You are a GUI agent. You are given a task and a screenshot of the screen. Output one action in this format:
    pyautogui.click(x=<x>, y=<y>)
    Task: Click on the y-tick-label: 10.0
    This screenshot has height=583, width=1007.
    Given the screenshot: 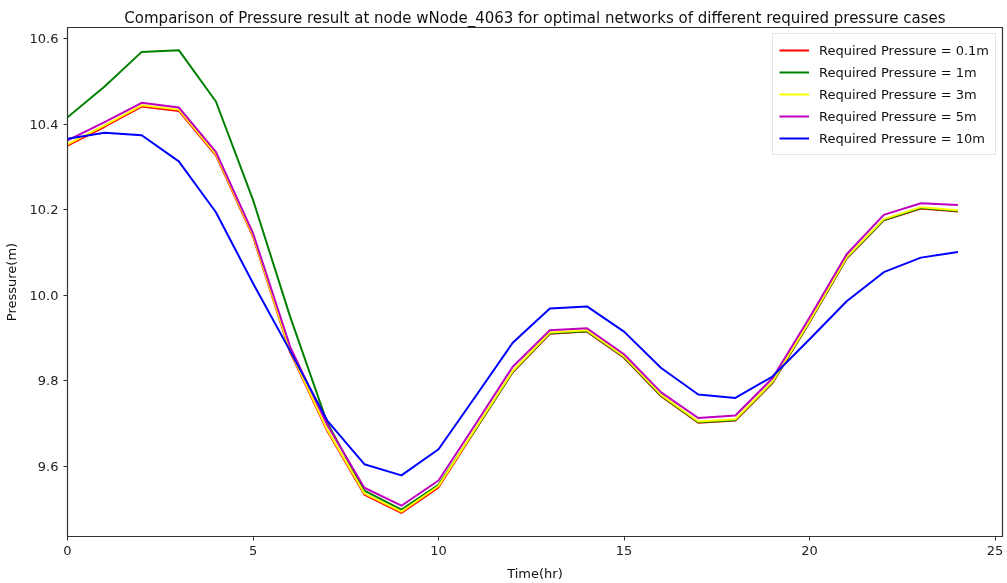 What is the action you would take?
    pyautogui.click(x=44, y=295)
    